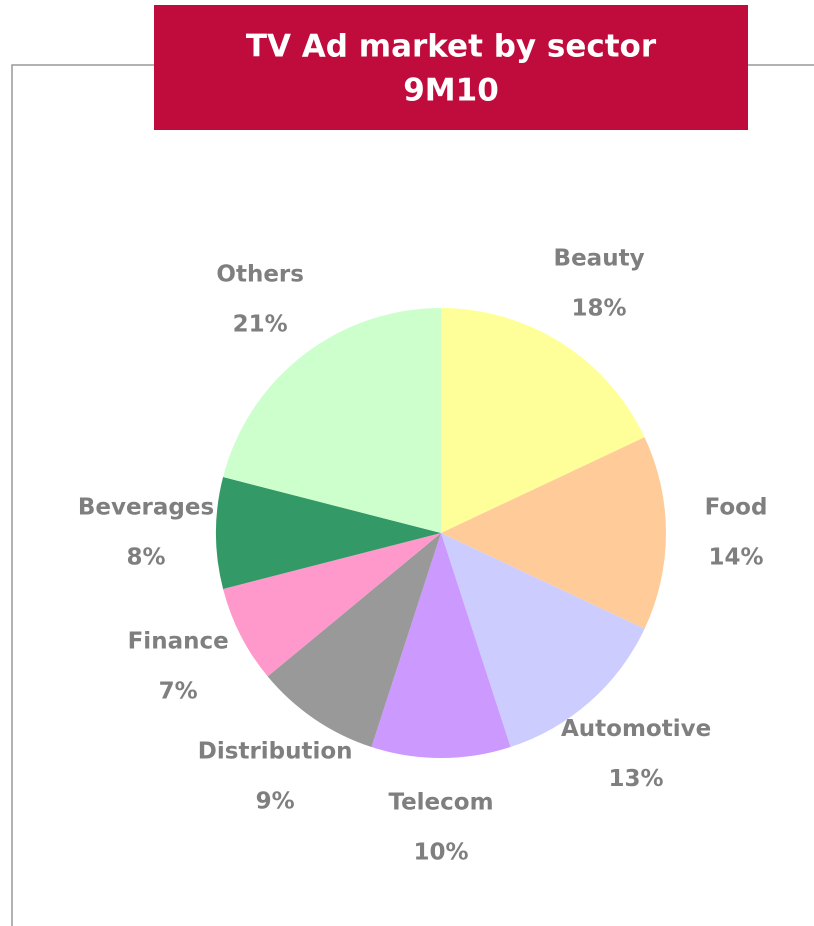 This screenshot has height=926, width=814. I want to click on slice-label: Others, so click(260, 274).